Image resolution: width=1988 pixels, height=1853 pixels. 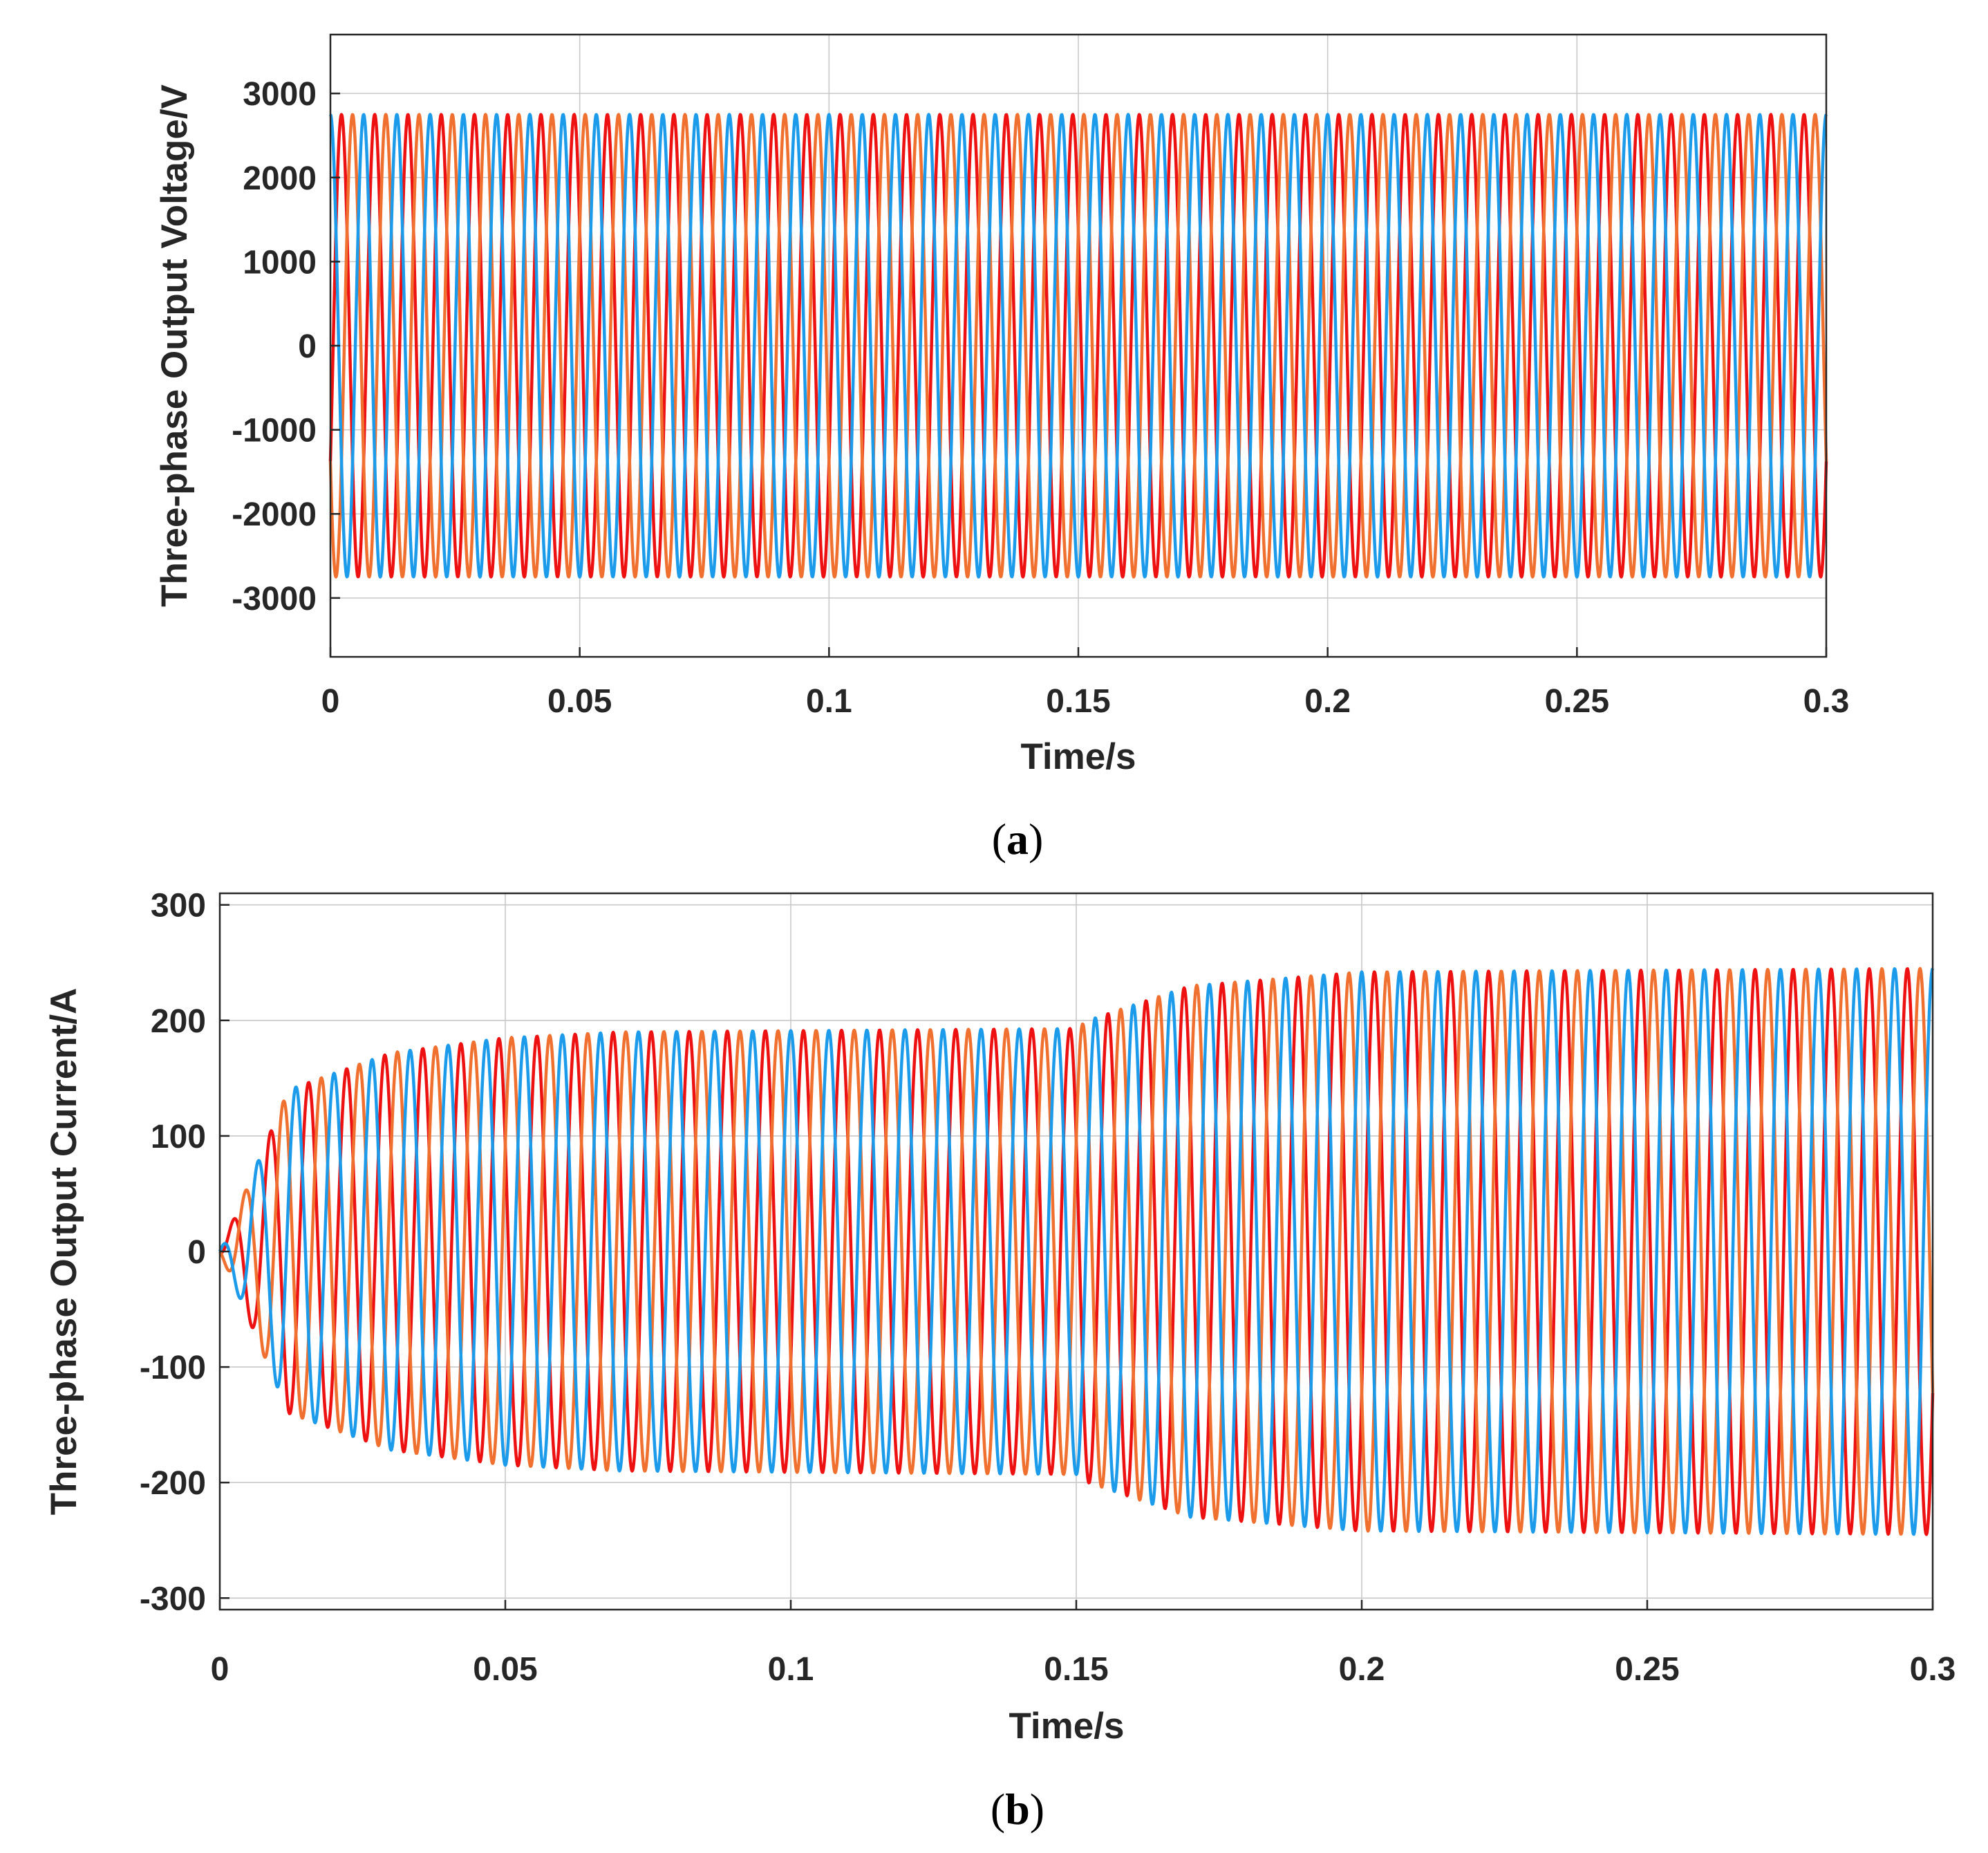 I want to click on x-tick-label-a: 0.15, so click(x=1078, y=701).